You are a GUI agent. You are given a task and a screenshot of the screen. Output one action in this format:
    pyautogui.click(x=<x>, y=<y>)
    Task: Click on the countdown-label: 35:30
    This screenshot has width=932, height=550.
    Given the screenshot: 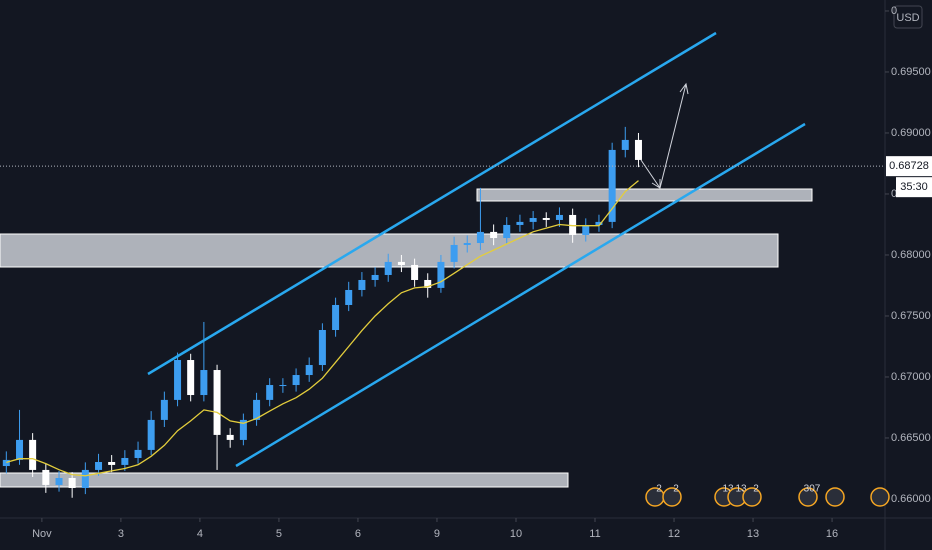 What is the action you would take?
    pyautogui.click(x=914, y=187)
    